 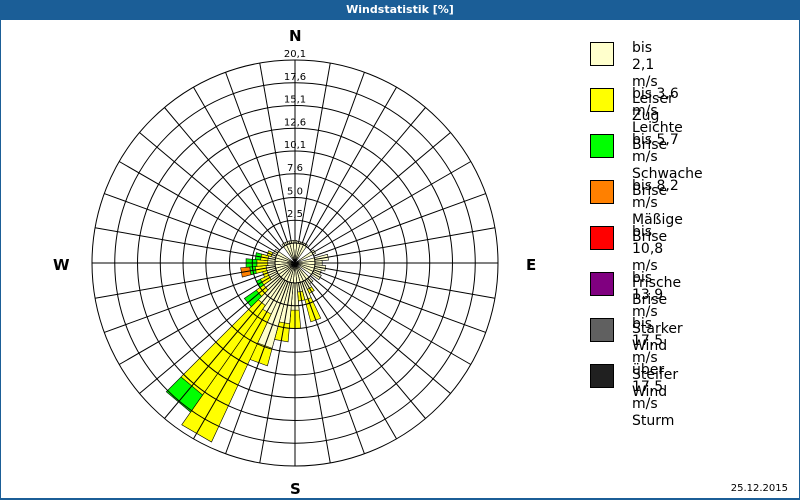 What do you see at coordinates (295, 145) in the screenshot?
I see `ring-tick-label: 10,1` at bounding box center [295, 145].